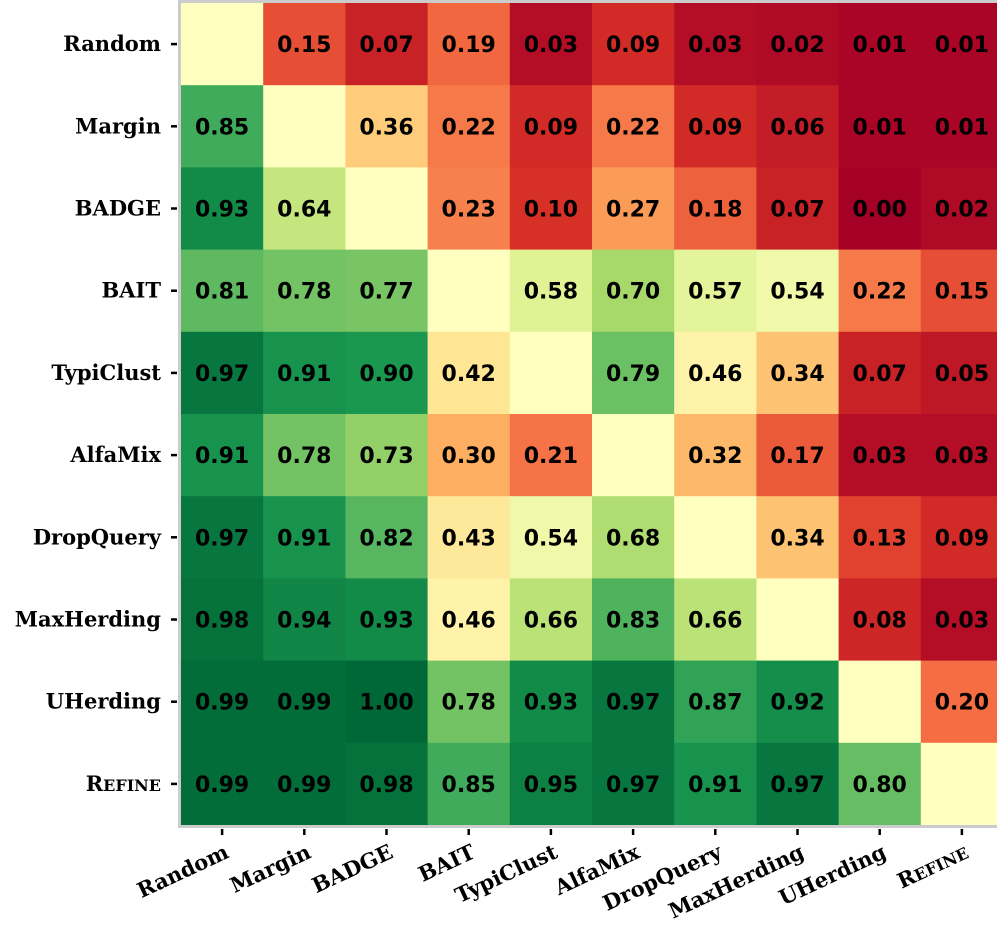 The height and width of the screenshot is (934, 997). I want to click on cell-value-label: 0.64, so click(304, 210).